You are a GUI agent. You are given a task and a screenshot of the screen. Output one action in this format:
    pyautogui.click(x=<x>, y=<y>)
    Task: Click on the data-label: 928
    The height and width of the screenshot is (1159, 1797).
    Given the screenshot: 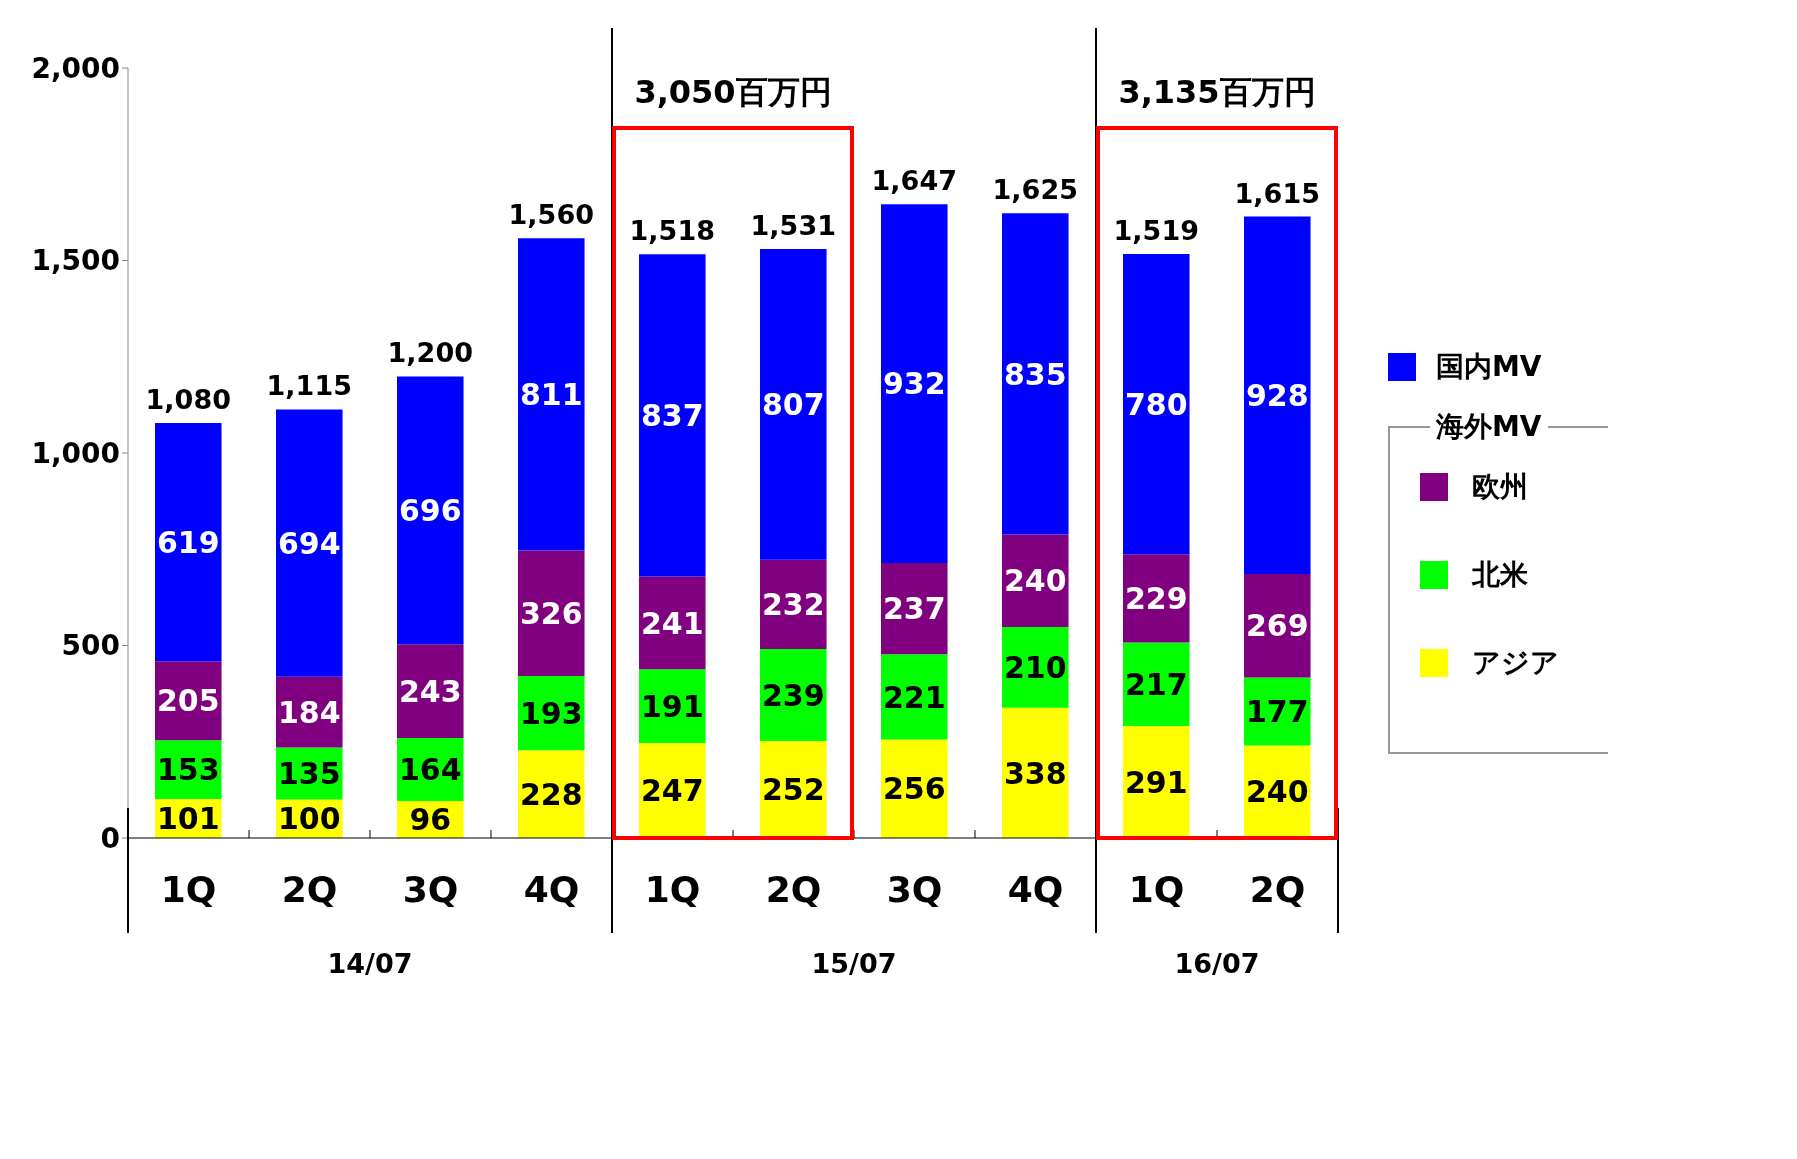 What is the action you would take?
    pyautogui.click(x=1277, y=395)
    